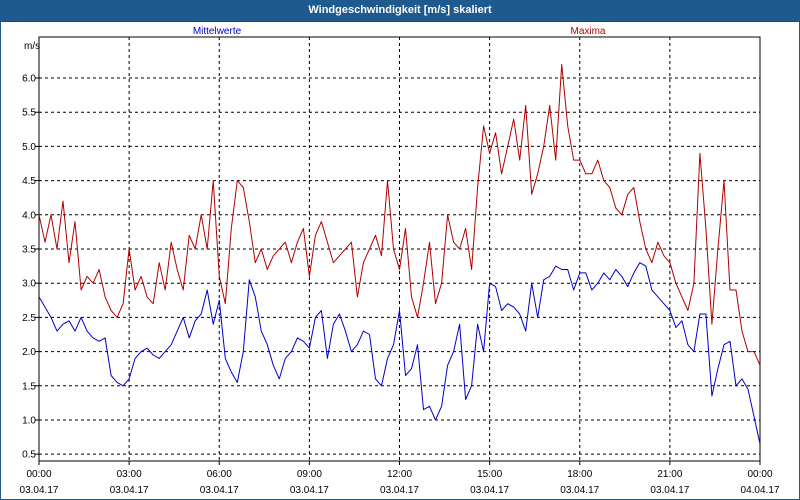  Describe the element at coordinates (29, 318) in the screenshot. I see `y-tick-label: 2.5` at that location.